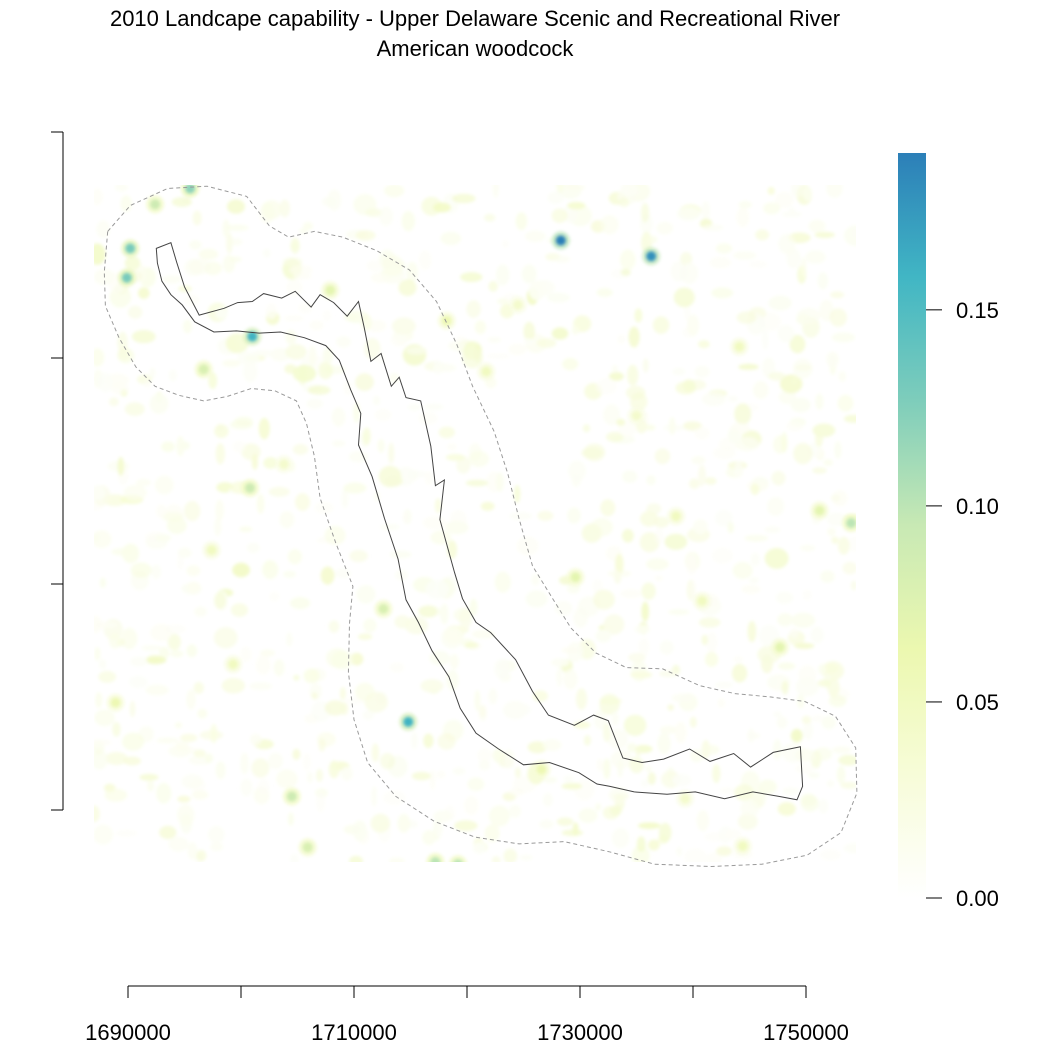 The image size is (1050, 1050). What do you see at coordinates (912, 525) in the screenshot?
I see `legend-colorbar` at bounding box center [912, 525].